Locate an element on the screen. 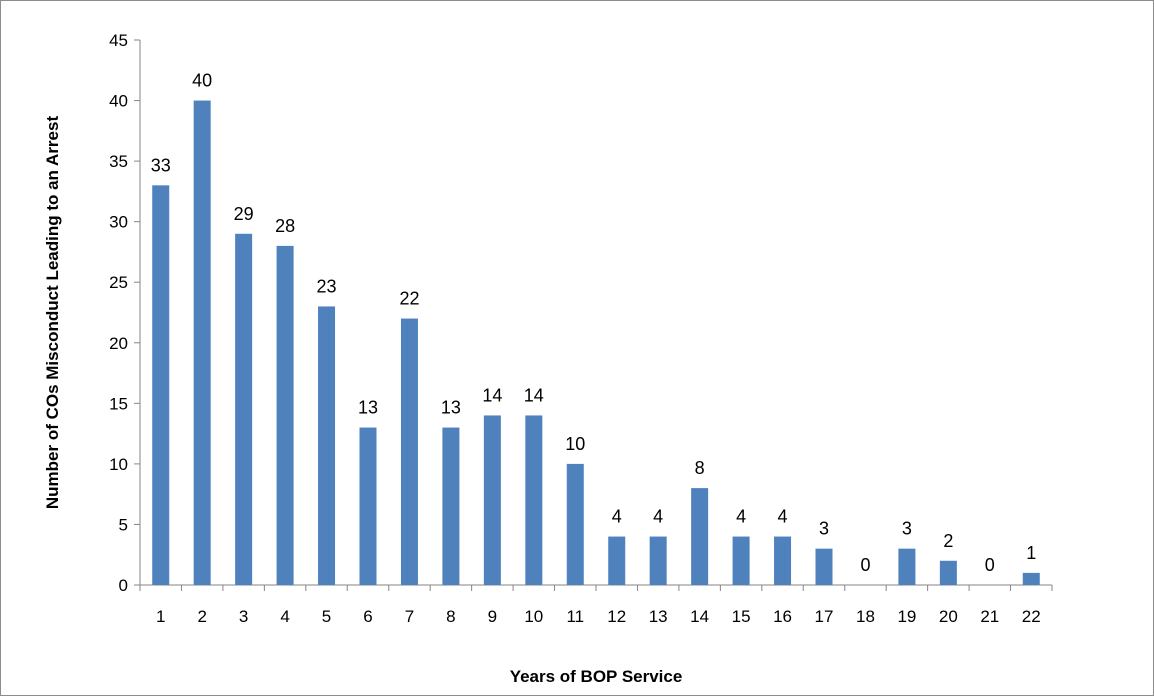 The width and height of the screenshot is (1154, 696). x-tick-label: 14 is located at coordinates (699, 616).